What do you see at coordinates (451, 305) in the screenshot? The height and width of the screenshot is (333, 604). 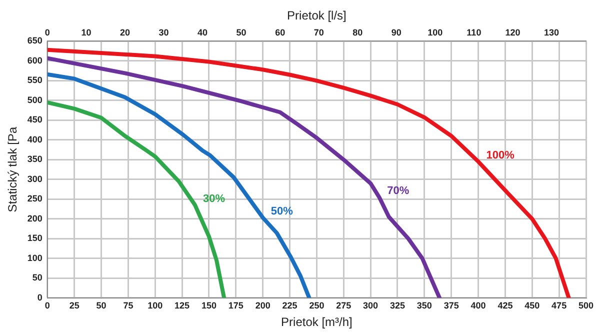 I see `x-tick-label: 375` at bounding box center [451, 305].